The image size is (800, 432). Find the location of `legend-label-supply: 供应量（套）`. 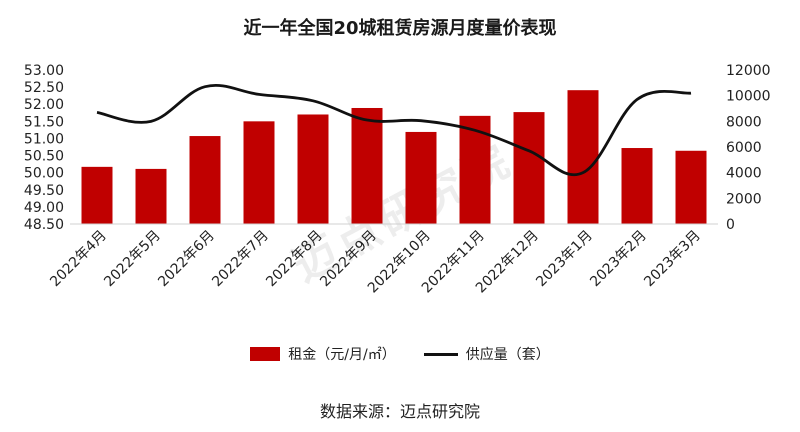

legend-label-supply: 供应量（套） is located at coordinates (507, 355).